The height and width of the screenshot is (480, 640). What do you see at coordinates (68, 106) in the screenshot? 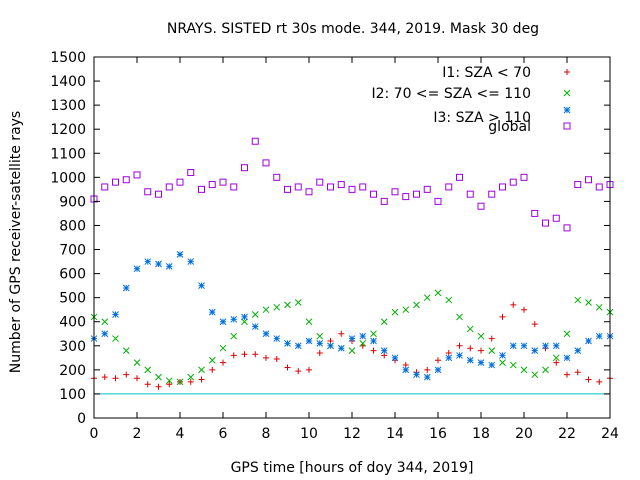
I see `y-tick-label: 1300` at bounding box center [68, 106].